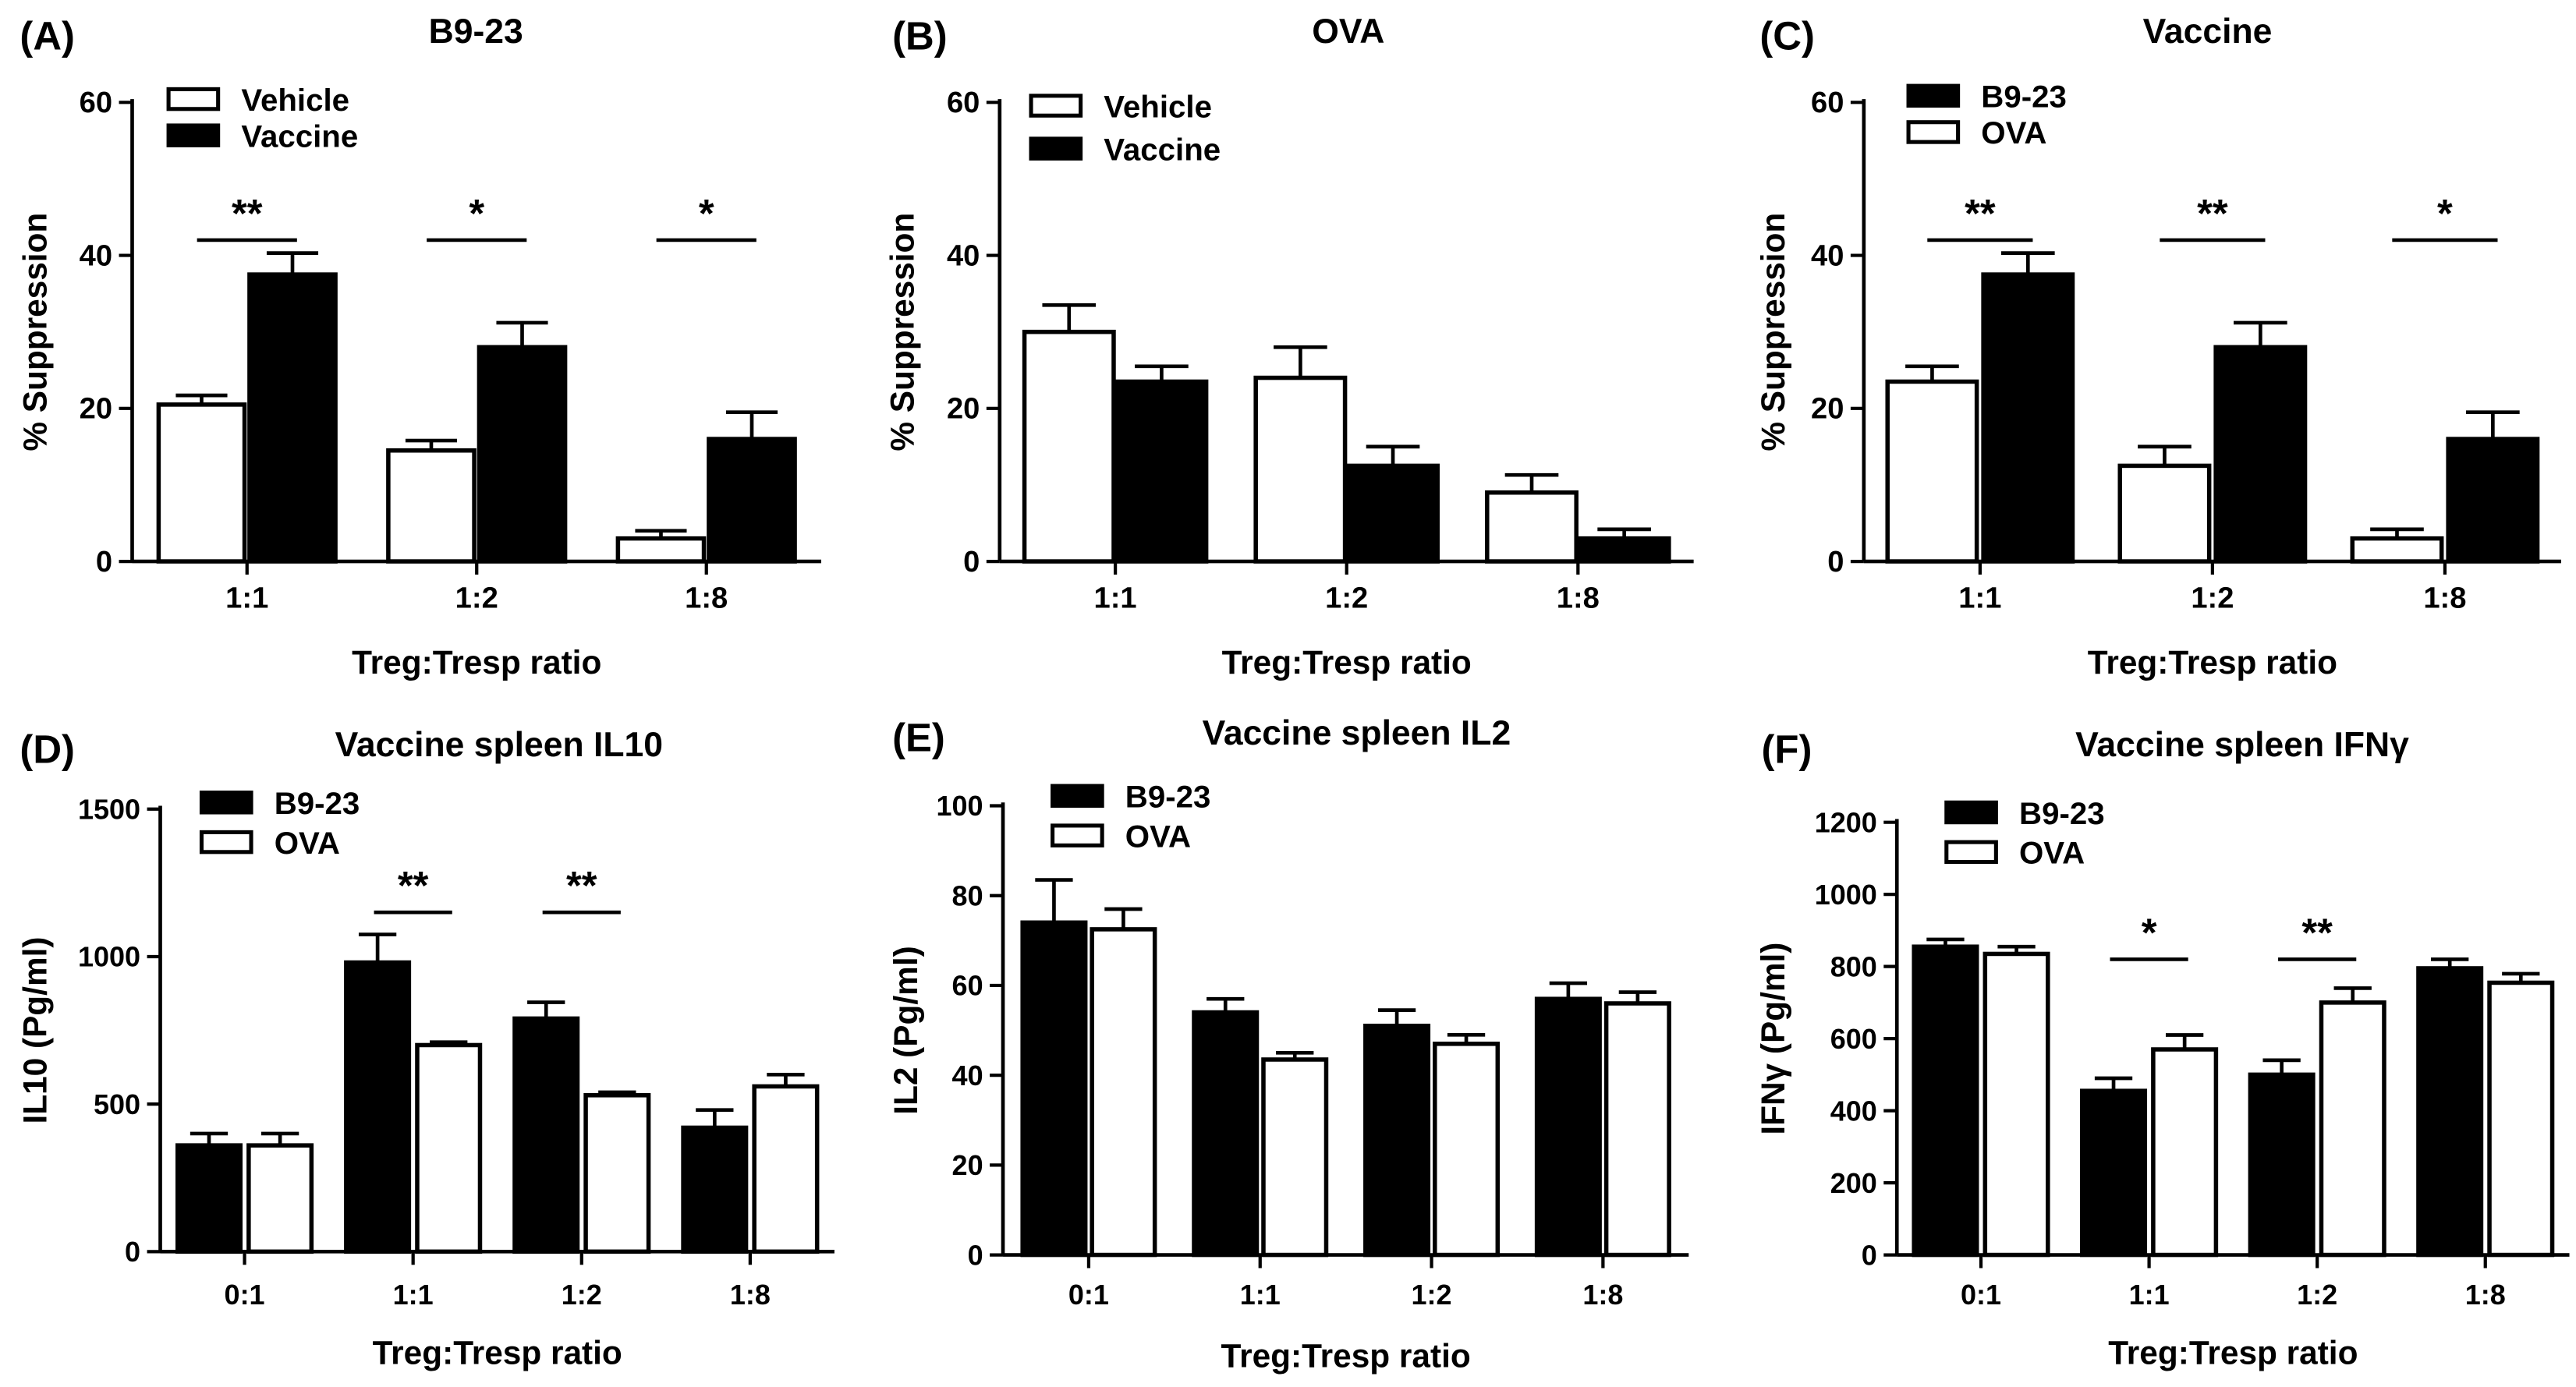 The height and width of the screenshot is (1387, 2576). What do you see at coordinates (967, 895) in the screenshot?
I see `y-tick-label: 80` at bounding box center [967, 895].